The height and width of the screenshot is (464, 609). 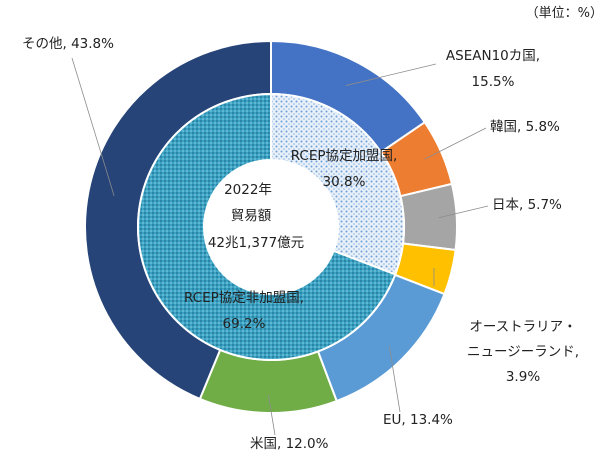 I want to click on label-slice-2: 日本, 5.7%, so click(x=527, y=205).